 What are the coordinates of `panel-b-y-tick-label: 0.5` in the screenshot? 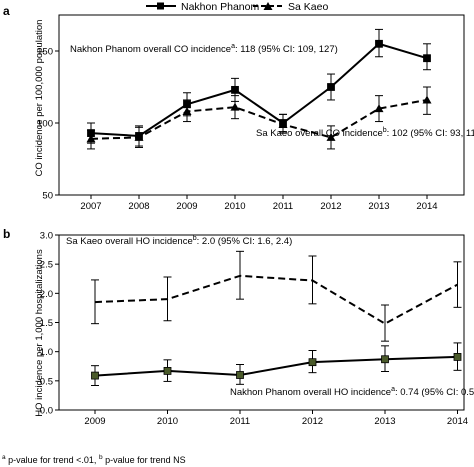 It's located at (46, 381).